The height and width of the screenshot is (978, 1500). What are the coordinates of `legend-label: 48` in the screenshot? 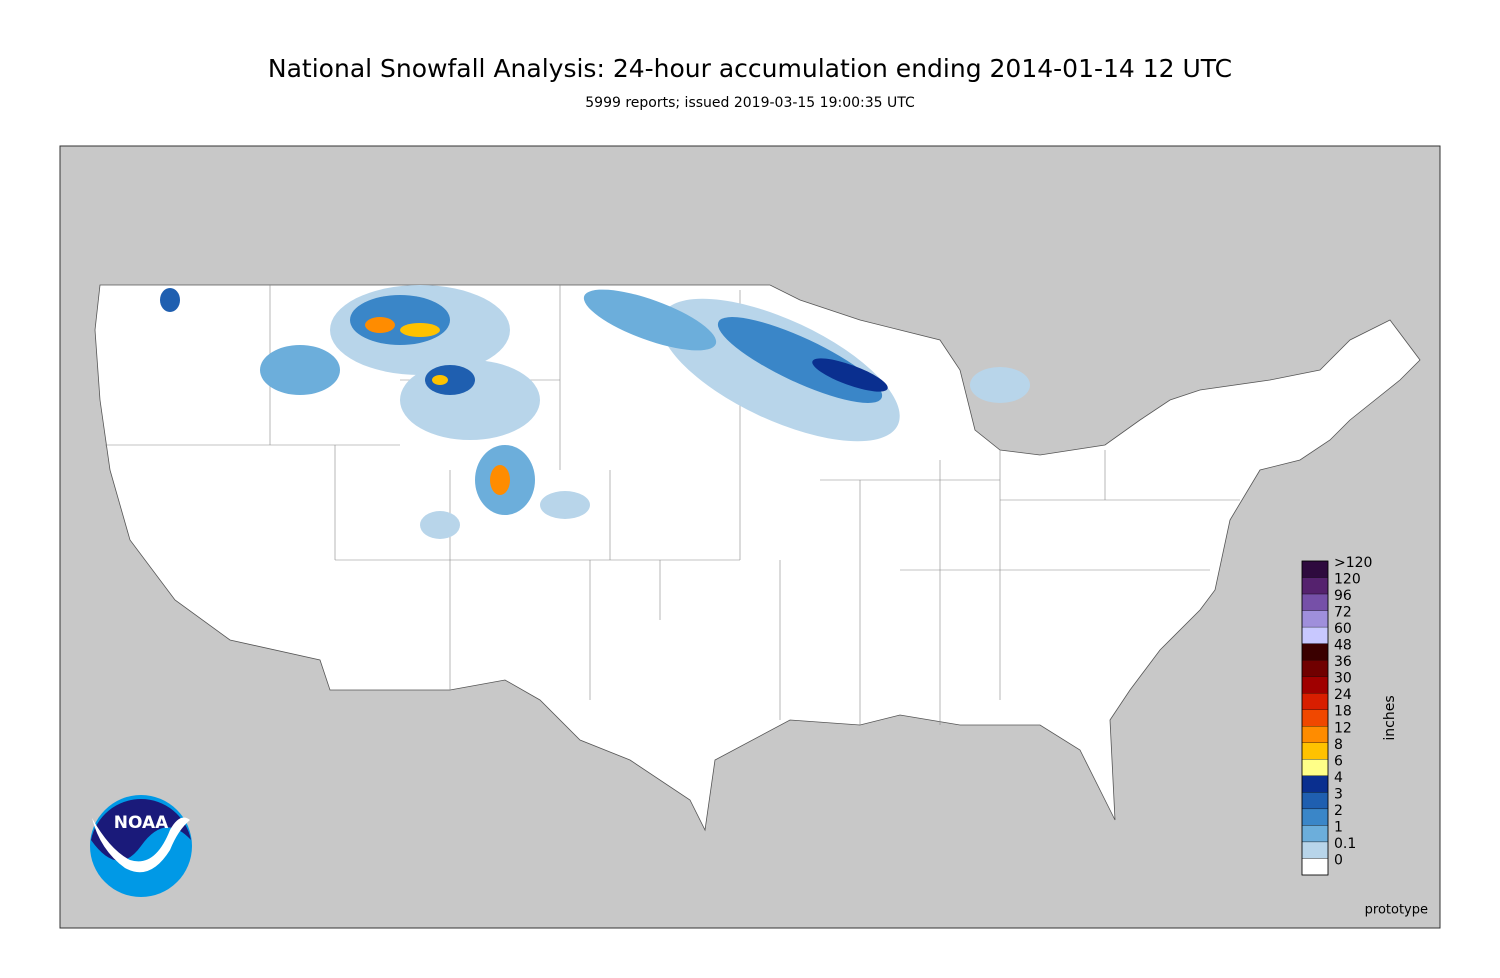 It's located at (1343, 646).